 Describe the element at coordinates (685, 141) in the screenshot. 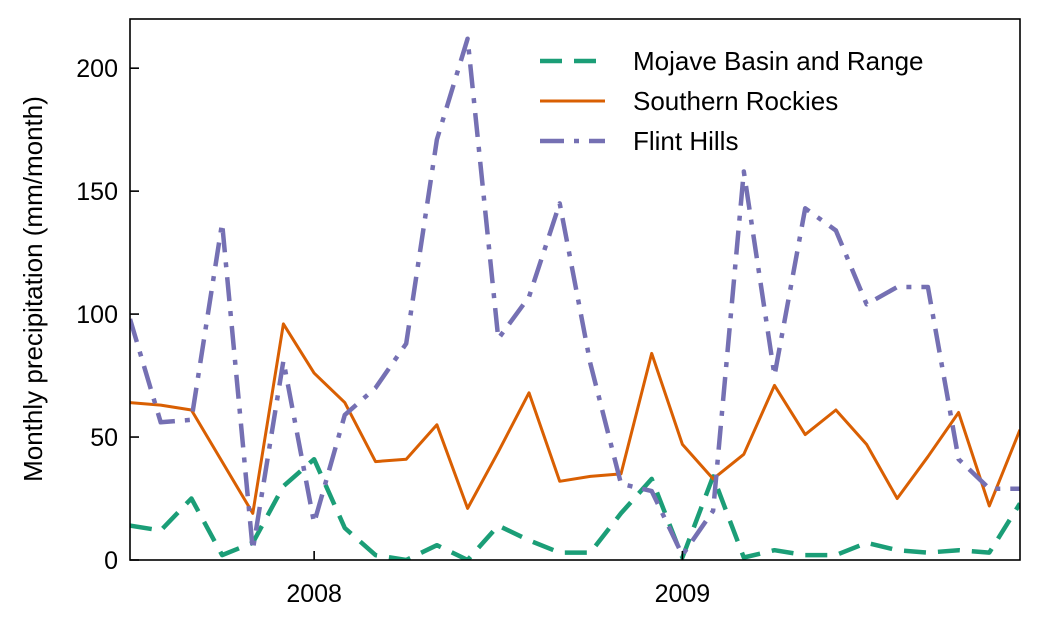

I see `legend-label: Flint Hills` at that location.